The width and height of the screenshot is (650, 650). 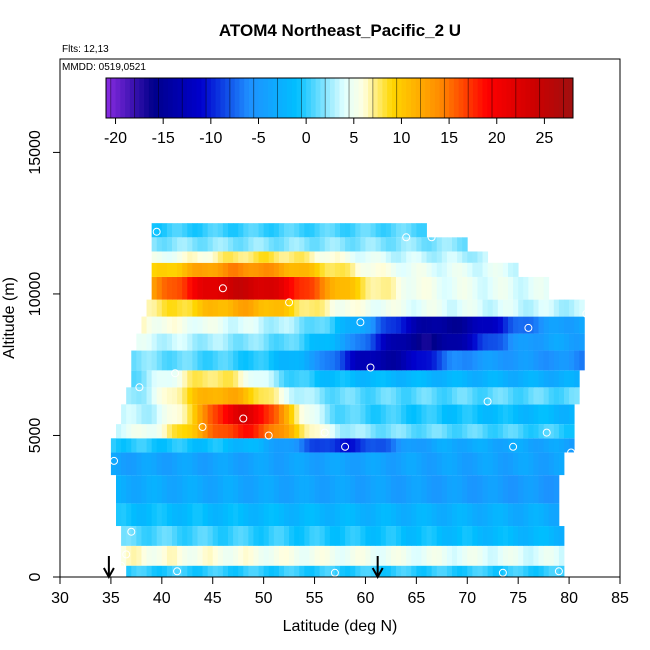 What do you see at coordinates (340, 592) in the screenshot?
I see `x-axis: 30 35 40 45 50 55 60 65 70 75 80 85` at bounding box center [340, 592].